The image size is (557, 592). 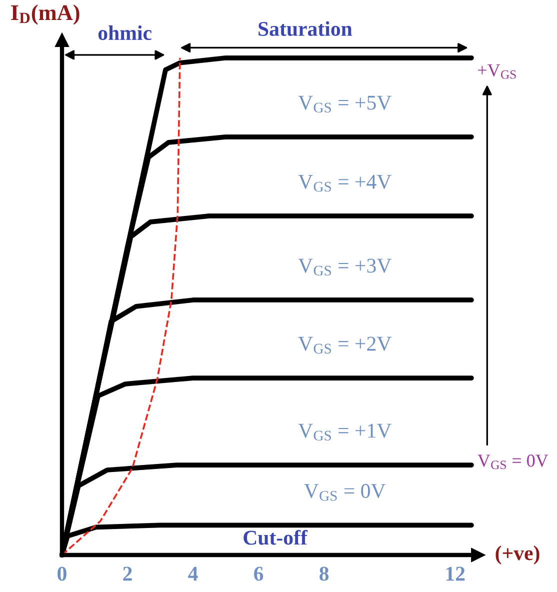 What do you see at coordinates (345, 432) in the screenshot?
I see `series-label: V$_{GS}$ = +1V` at bounding box center [345, 432].